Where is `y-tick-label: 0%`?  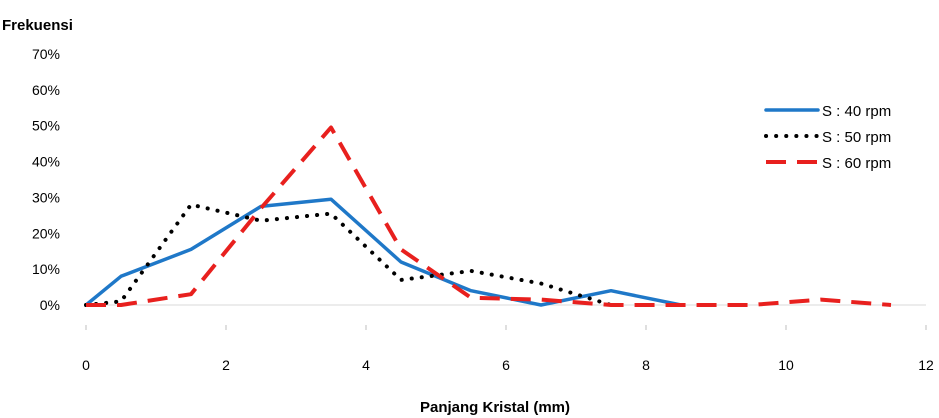
y-tick-label: 0% is located at coordinates (50, 305).